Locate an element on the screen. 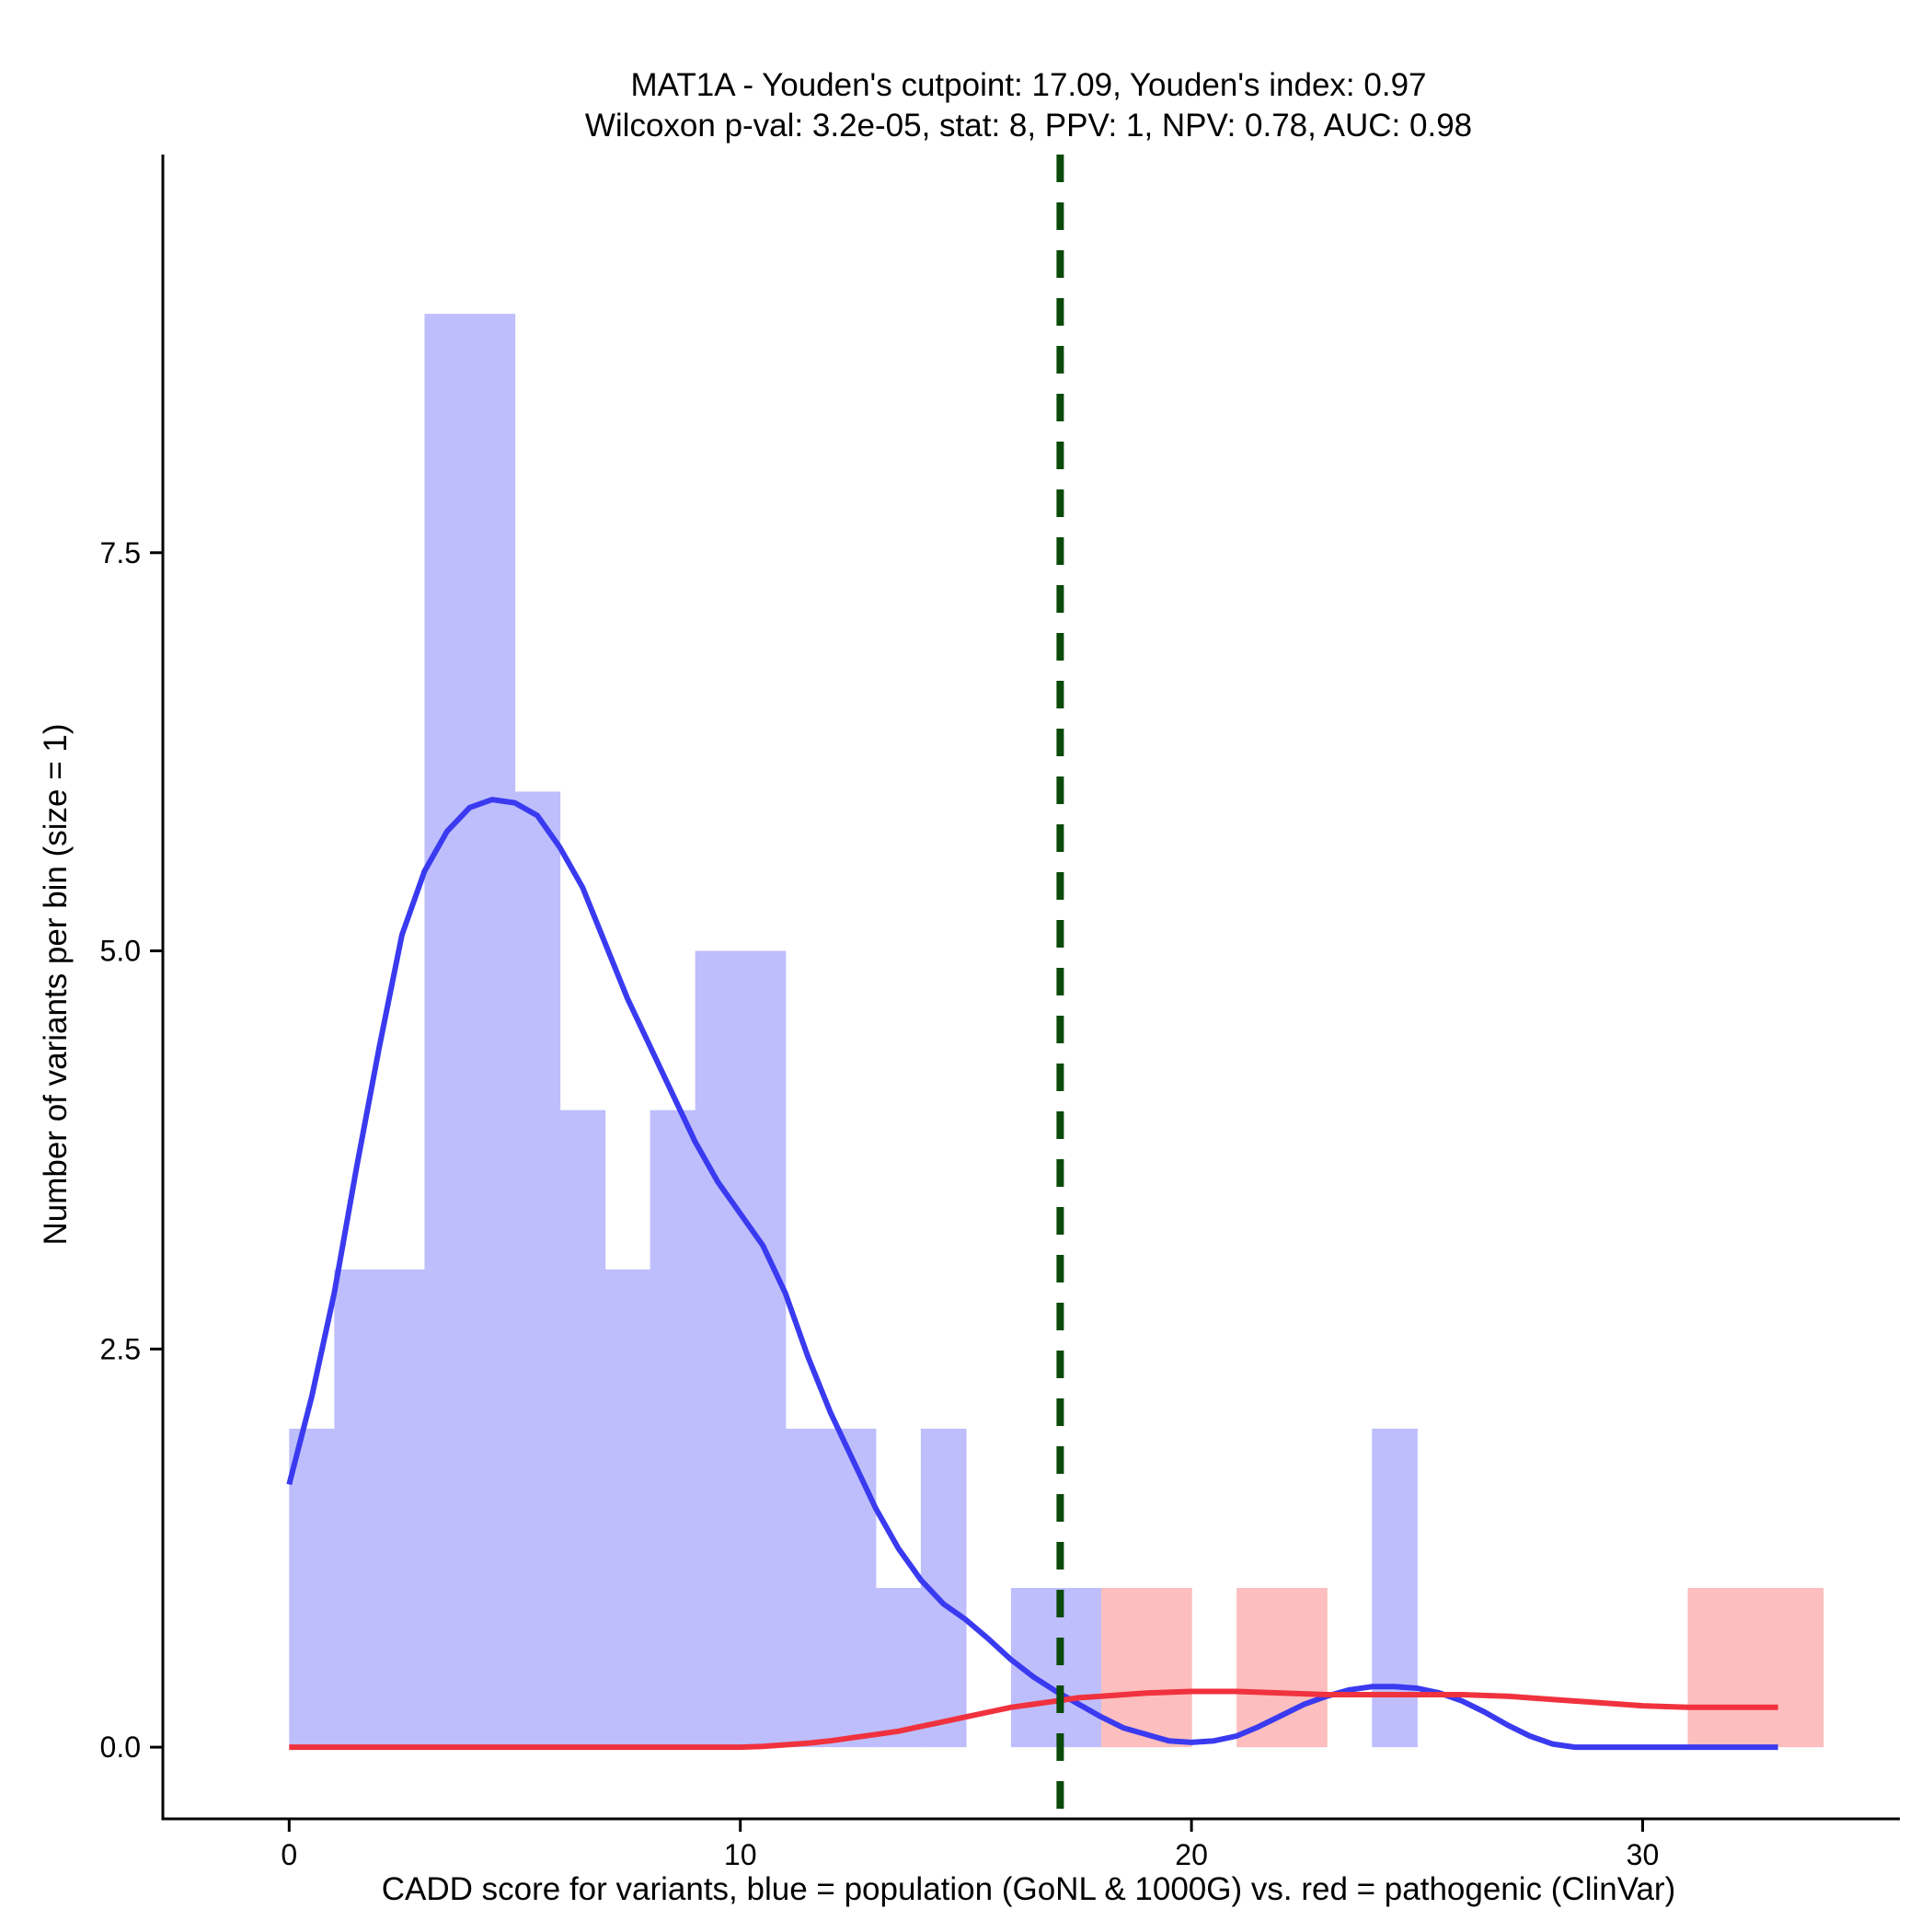 This screenshot has width=1932, height=1932. x-tick-label: 20 is located at coordinates (1191, 1854).